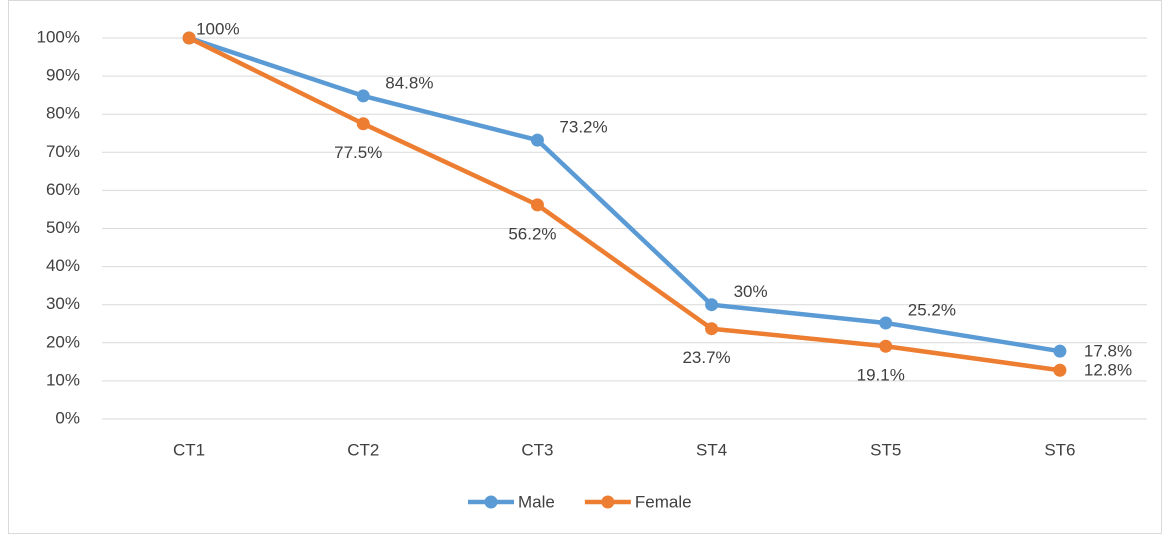 This screenshot has width=1163, height=535. I want to click on data-label: 30%, so click(751, 291).